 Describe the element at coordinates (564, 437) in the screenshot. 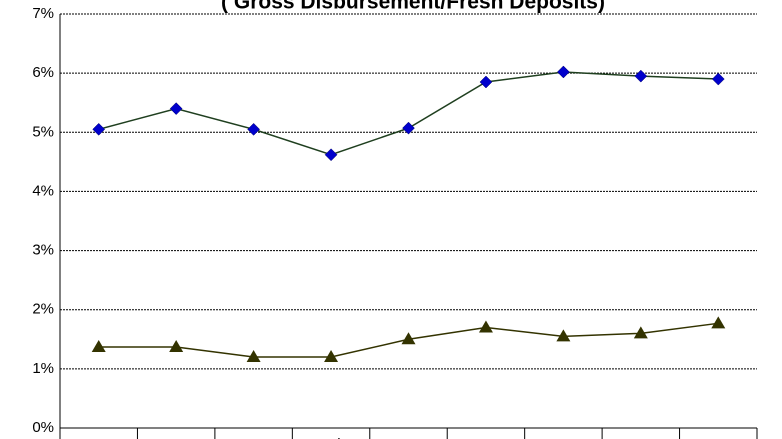

I see `x-tick-label: Oct` at that location.